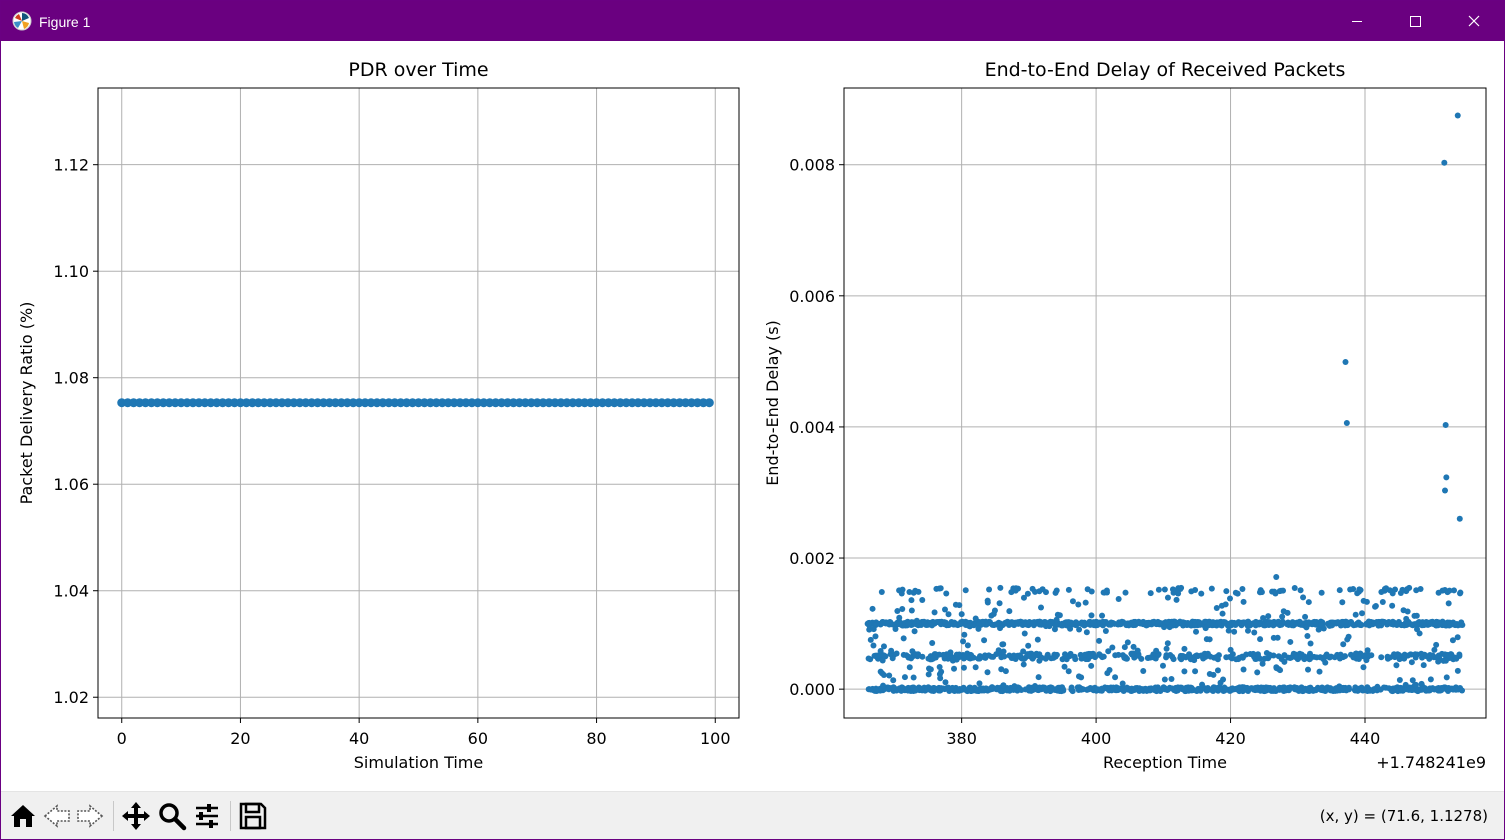 The image size is (1505, 840). Describe the element at coordinates (90, 816) in the screenshot. I see `forward-button` at that location.